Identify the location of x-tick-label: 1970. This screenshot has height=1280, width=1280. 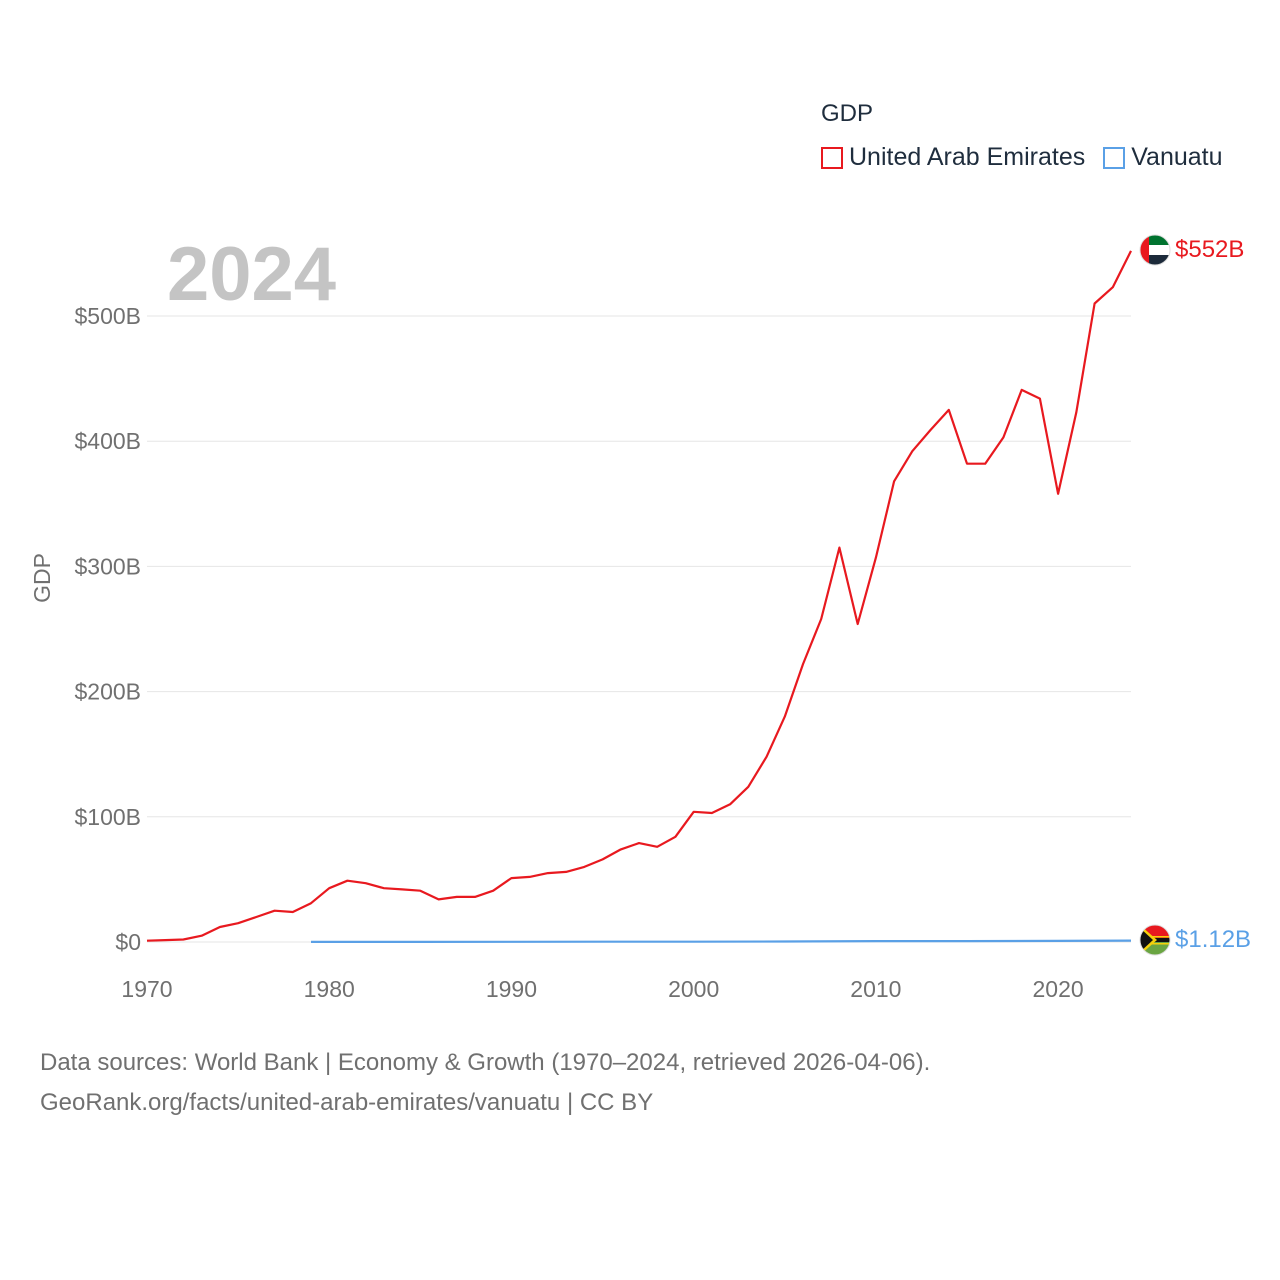
(146, 989).